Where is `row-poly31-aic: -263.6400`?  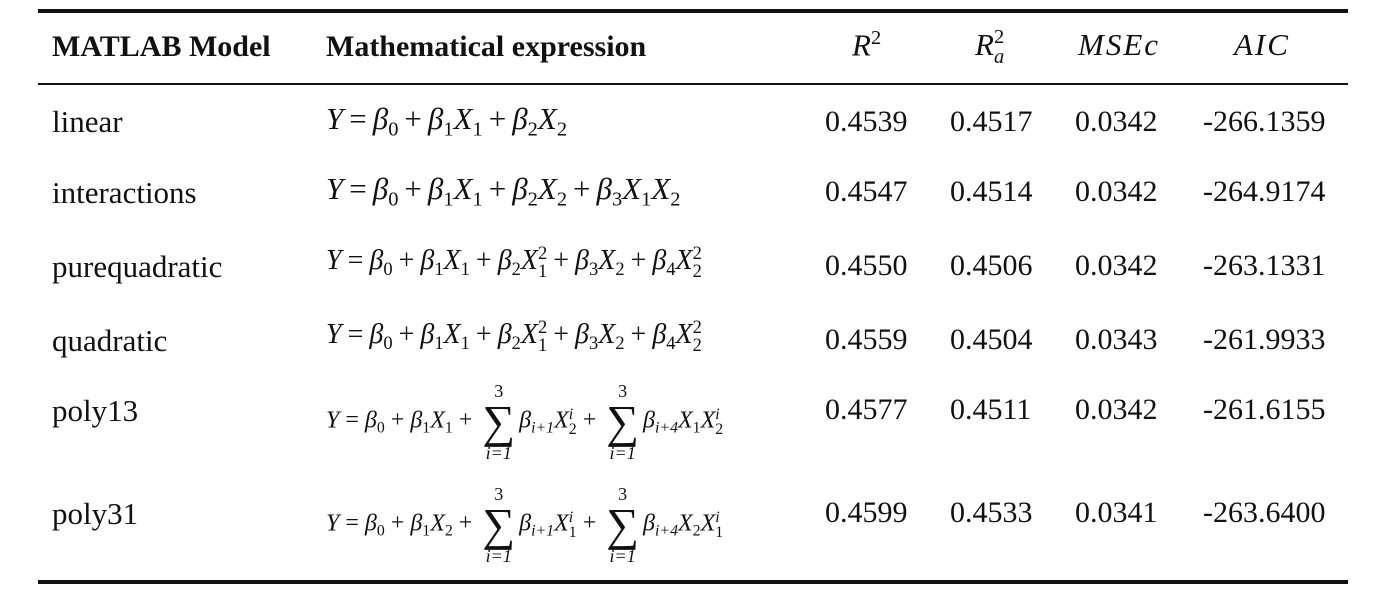 row-poly31-aic: -263.6400 is located at coordinates (1264, 512).